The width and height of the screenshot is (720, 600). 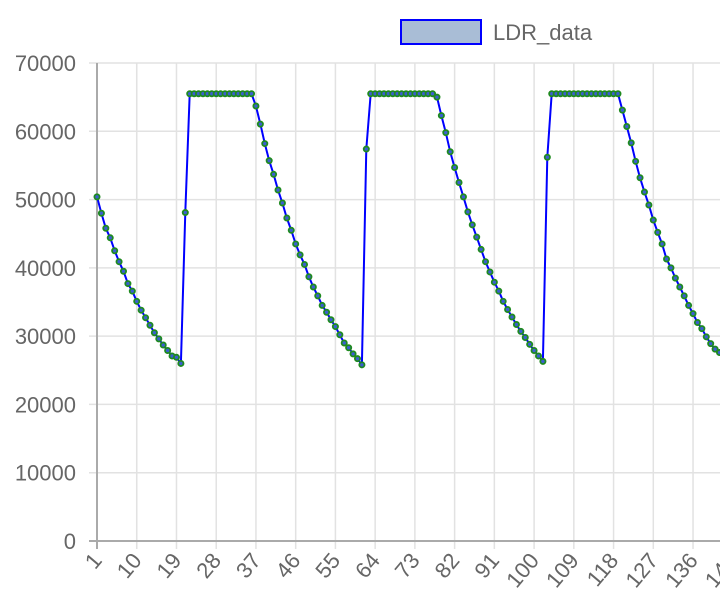 What do you see at coordinates (562, 570) in the screenshot?
I see `x-tick-label: 109` at bounding box center [562, 570].